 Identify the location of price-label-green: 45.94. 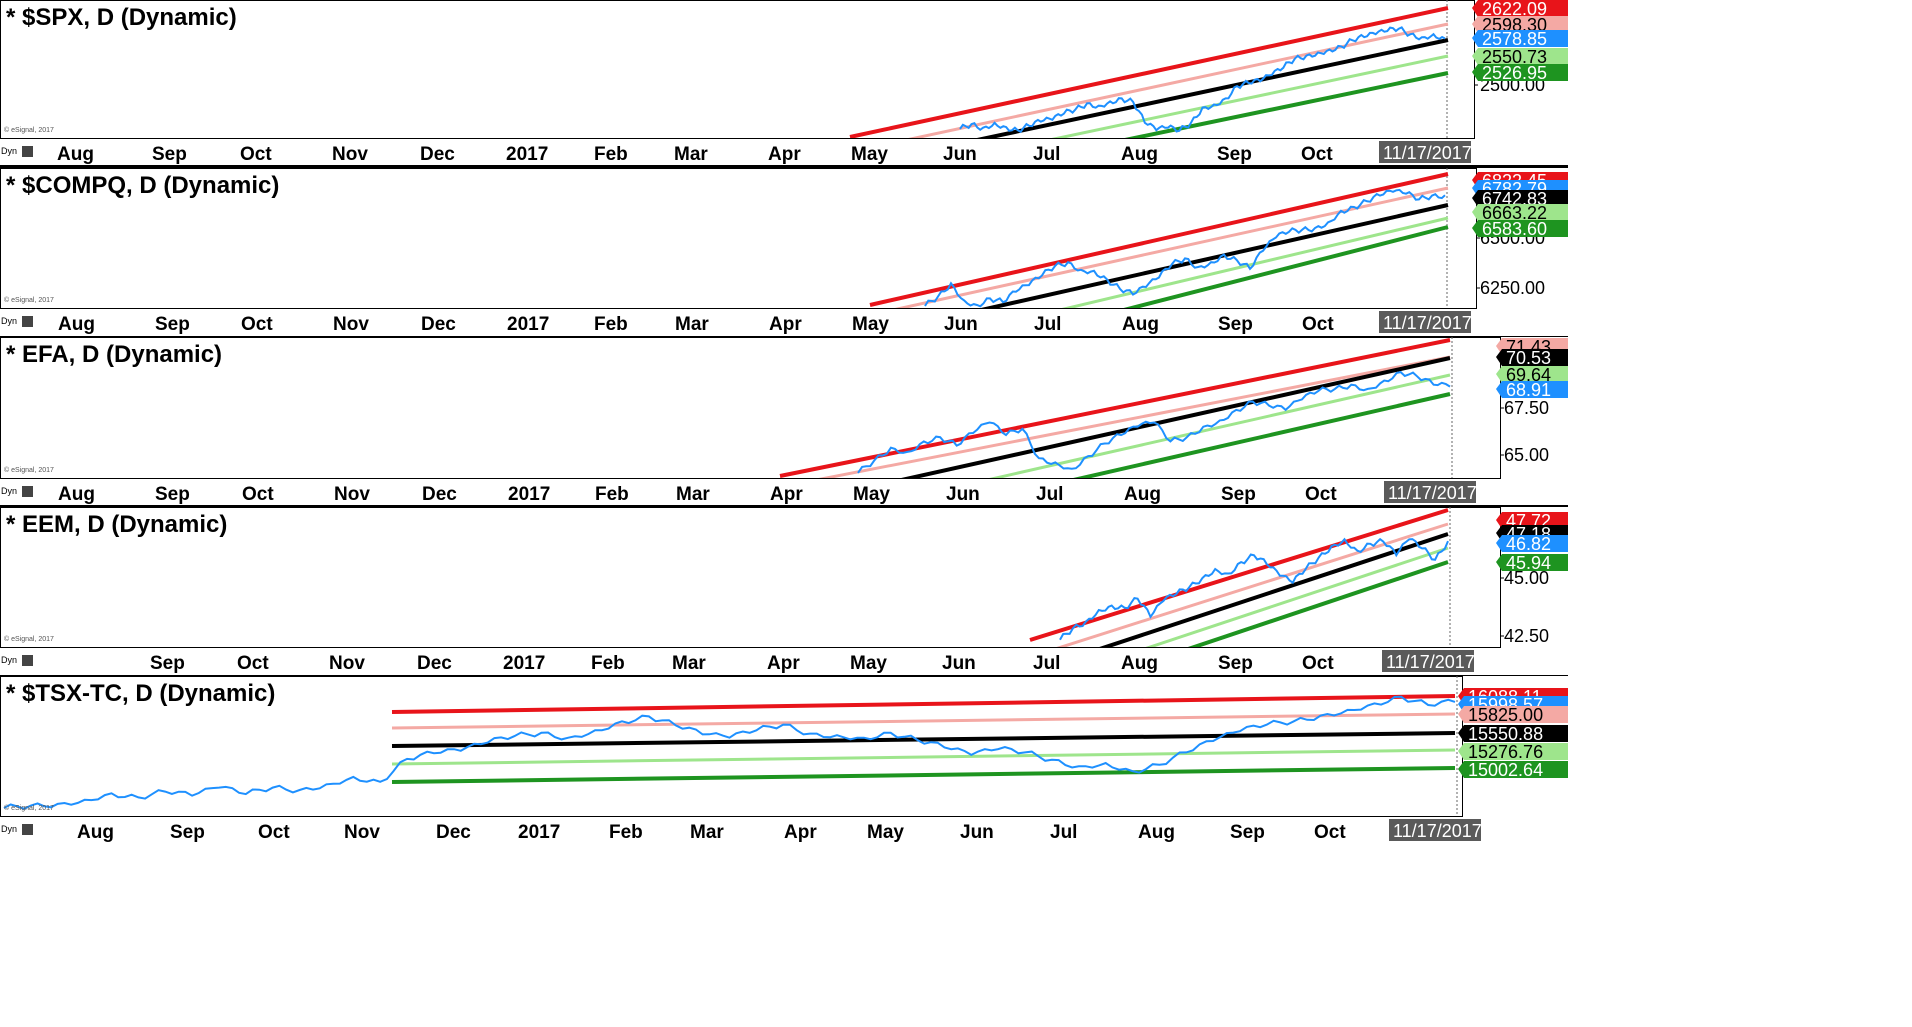
(1532, 563).